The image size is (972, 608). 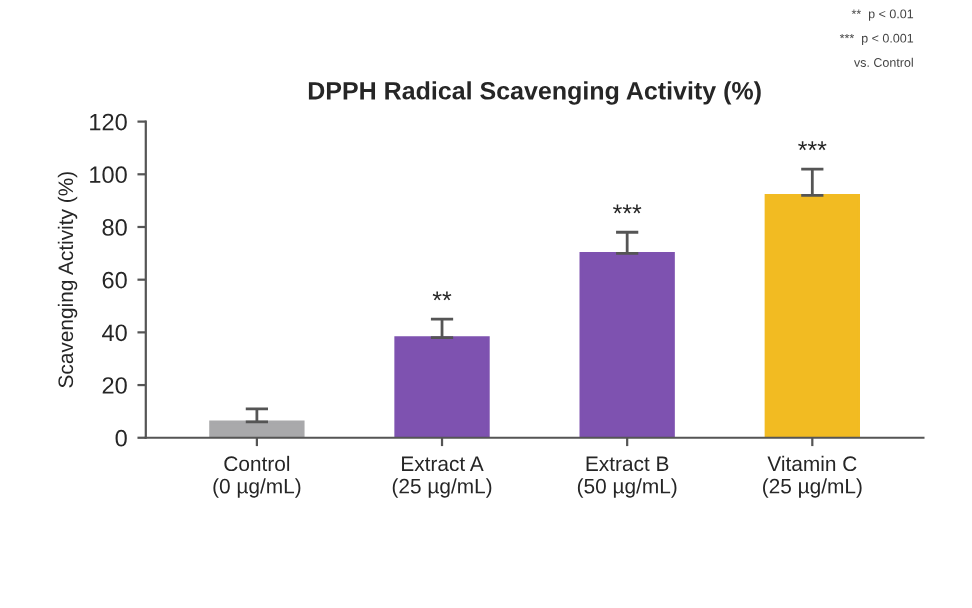 What do you see at coordinates (114, 227) in the screenshot?
I see `y-tick-label: 80` at bounding box center [114, 227].